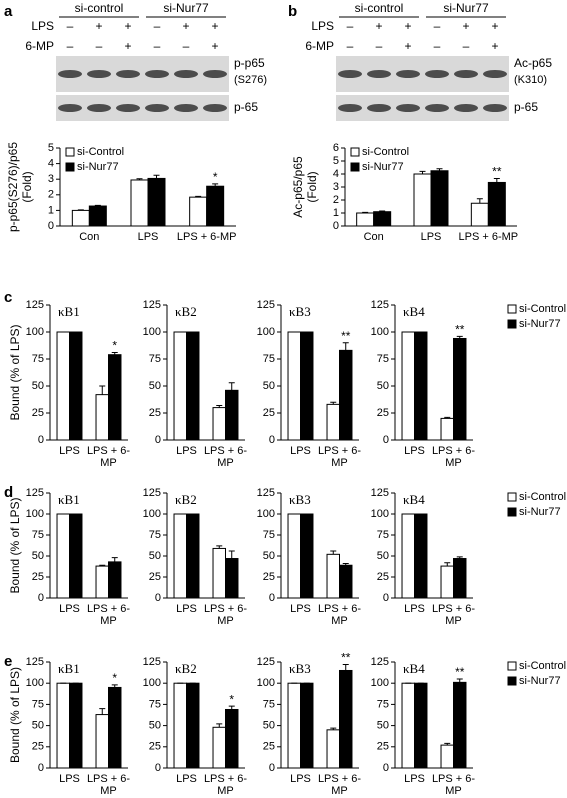 This screenshot has height=798, width=567. Describe the element at coordinates (8, 492) in the screenshot. I see `panel-letter: d` at that location.